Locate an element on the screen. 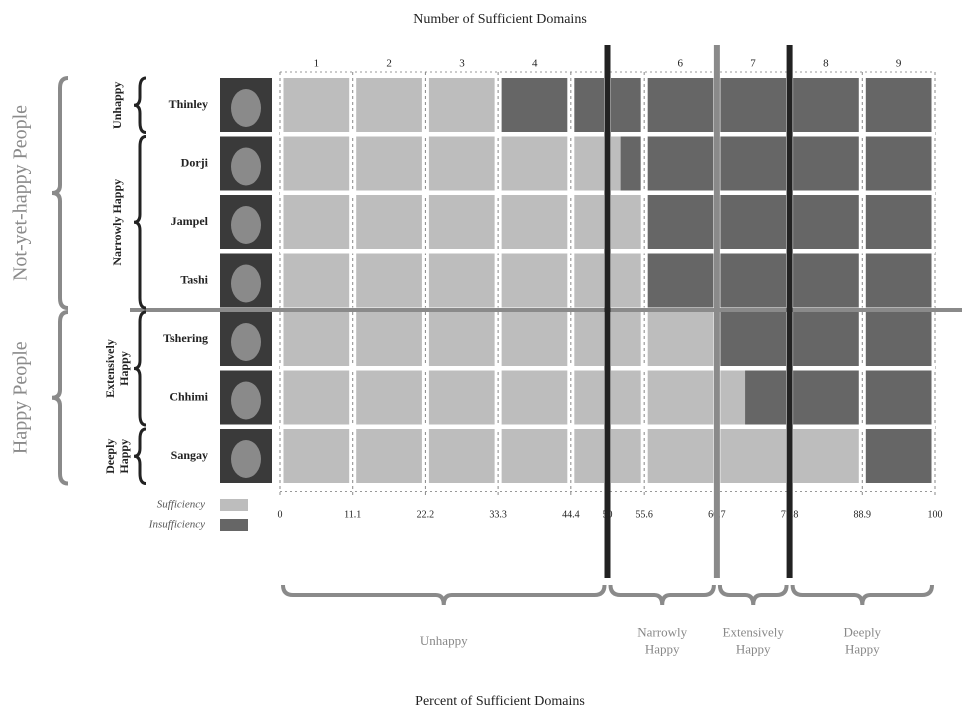  x-tick-label: 11.1 is located at coordinates (352, 514).